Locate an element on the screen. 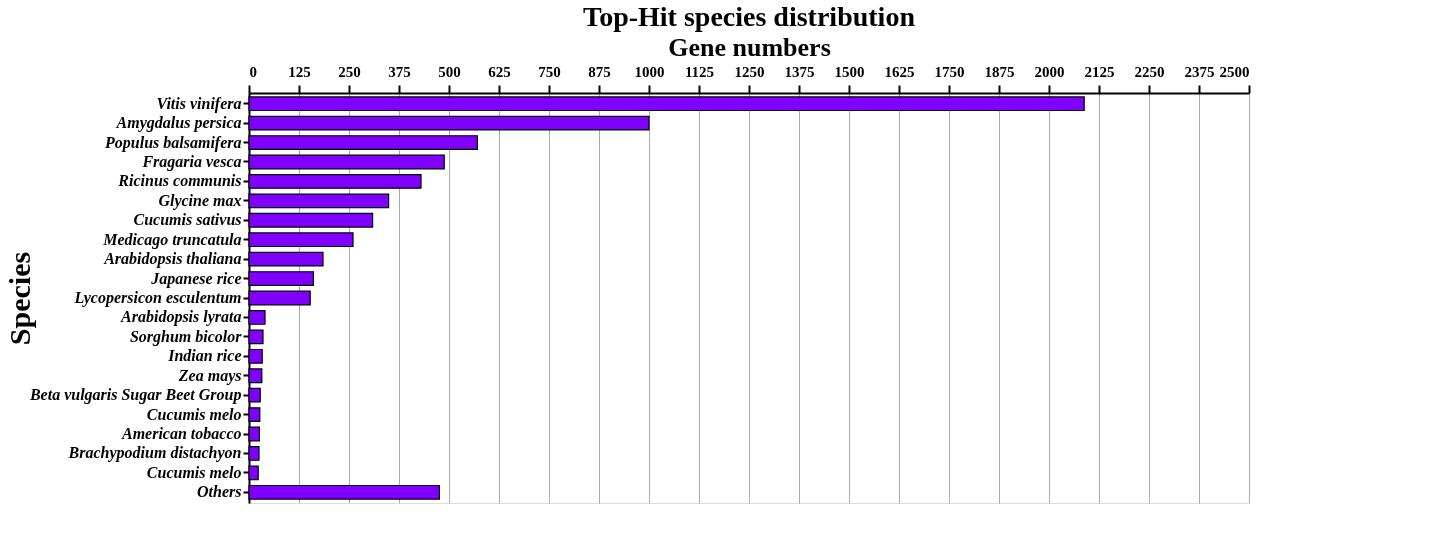  y-tick-label: Medicago truncatula is located at coordinates (172, 239).